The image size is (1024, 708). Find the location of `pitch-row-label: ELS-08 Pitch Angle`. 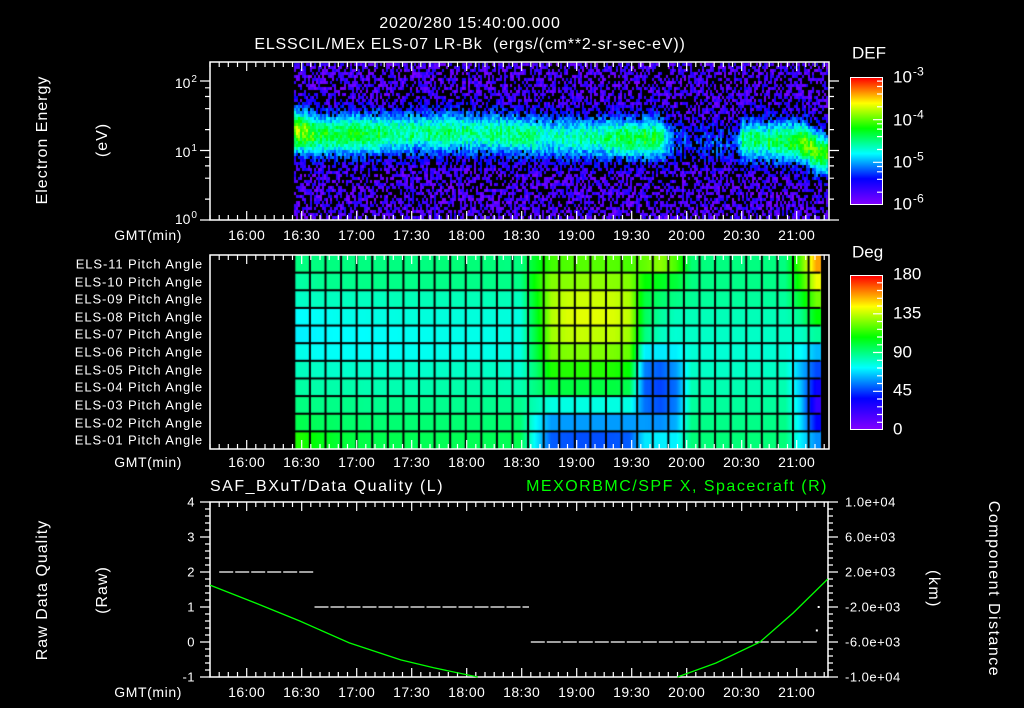

pitch-row-label: ELS-08 Pitch Angle is located at coordinates (138, 317).